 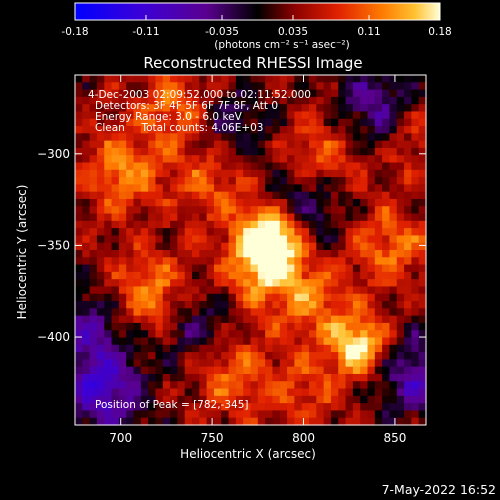 What do you see at coordinates (303, 438) in the screenshot?
I see `x-tick-label: 800` at bounding box center [303, 438].